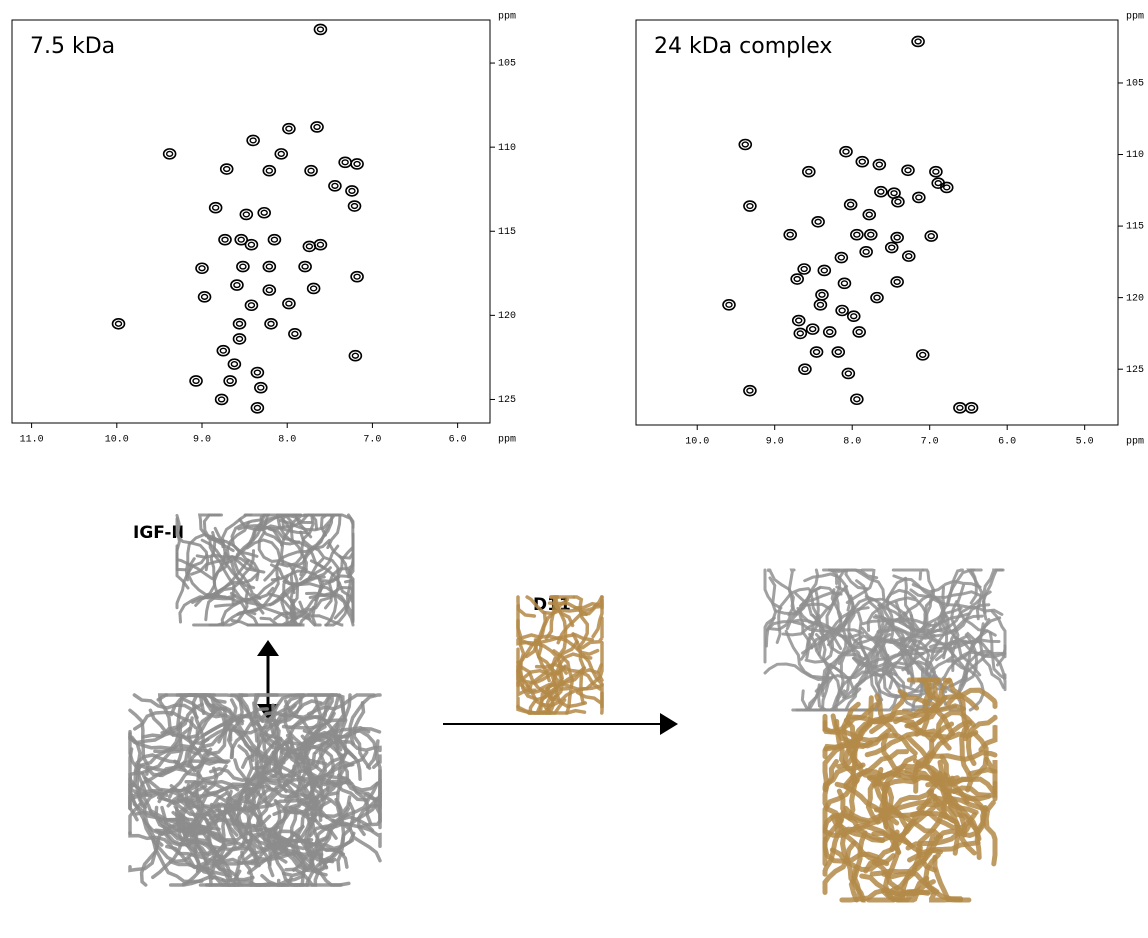 Image resolution: width=1148 pixels, height=938 pixels. I want to click on x-tick-label: 8.0, so click(287, 440).